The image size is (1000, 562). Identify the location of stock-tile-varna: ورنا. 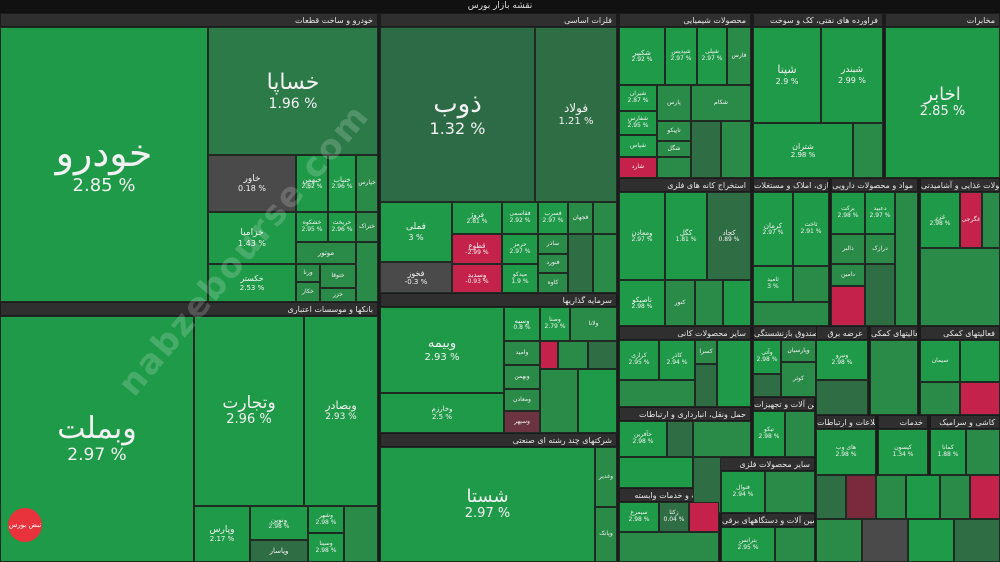
(308, 273).